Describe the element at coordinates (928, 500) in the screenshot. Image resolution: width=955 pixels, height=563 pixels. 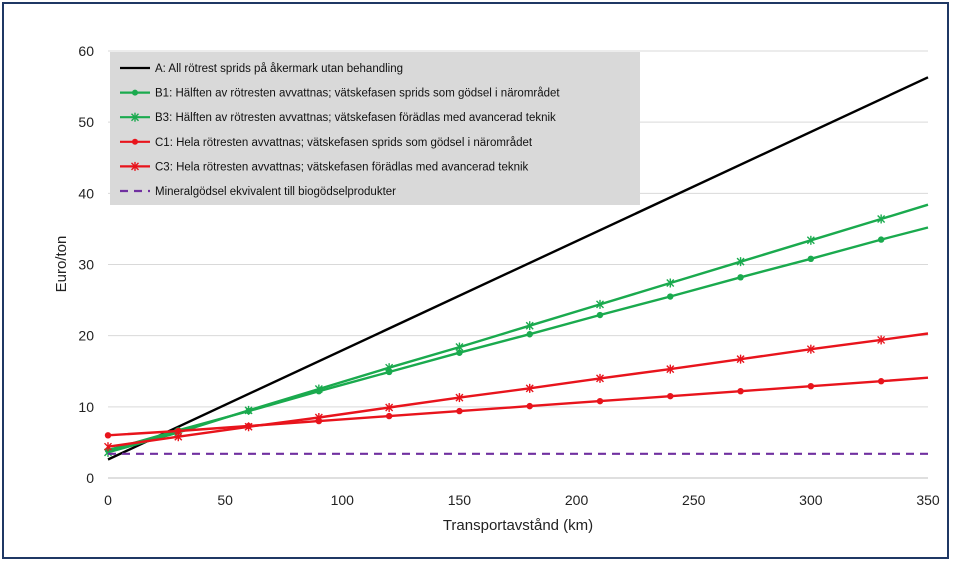
I see `x-tick-label: 350` at that location.